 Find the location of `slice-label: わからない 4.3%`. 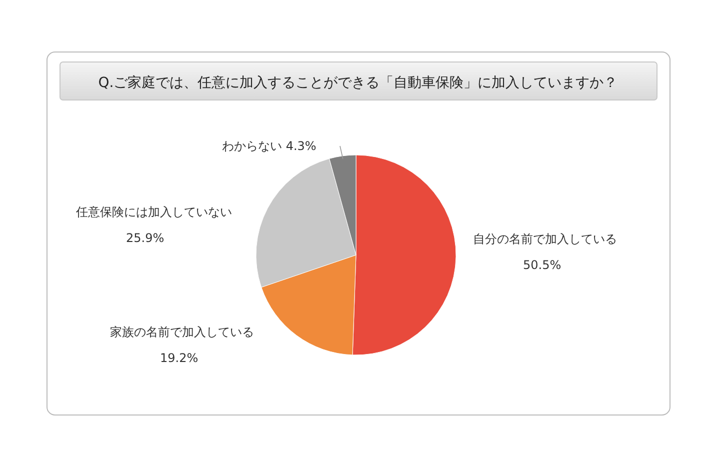

slice-label: わからない 4.3% is located at coordinates (269, 146).